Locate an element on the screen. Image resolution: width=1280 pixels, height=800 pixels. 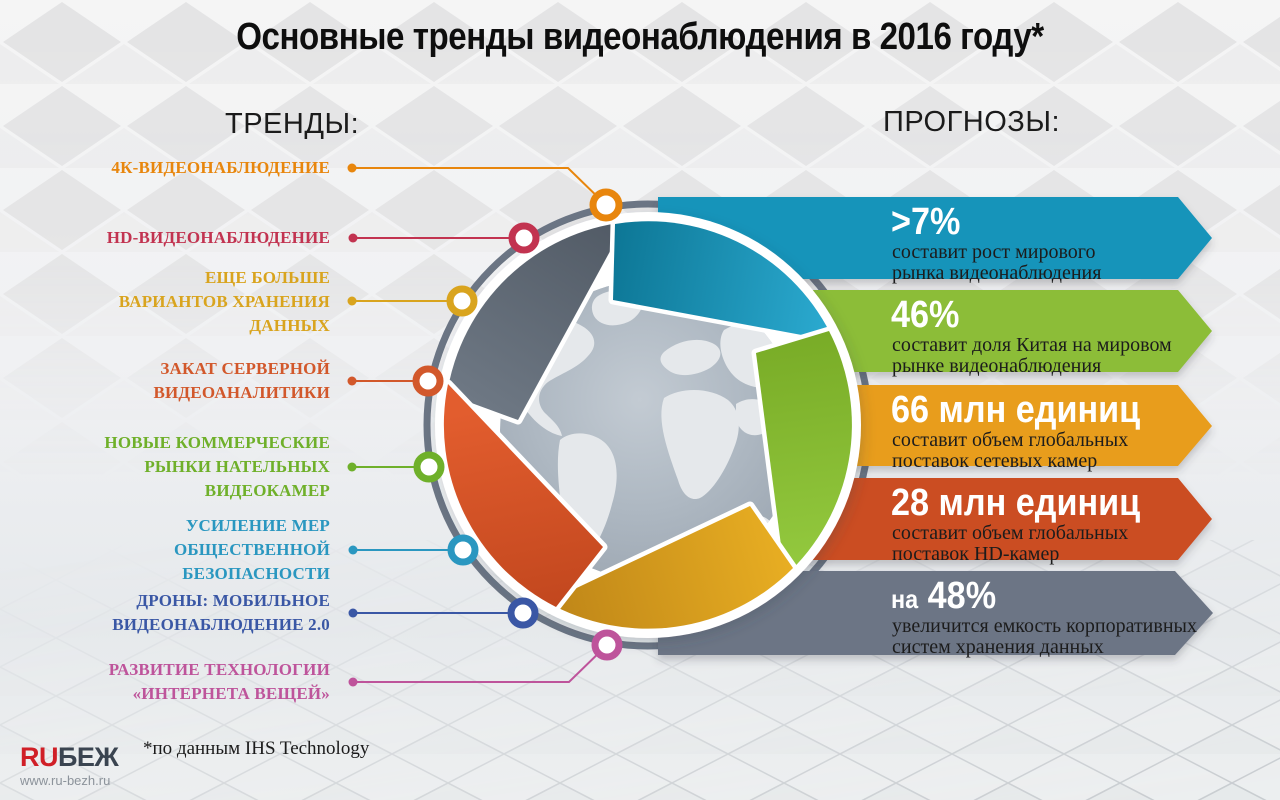
trend-label-4k: 4К-ВИДЕОНАБЛЮДЕНИЕ is located at coordinates (220, 167).